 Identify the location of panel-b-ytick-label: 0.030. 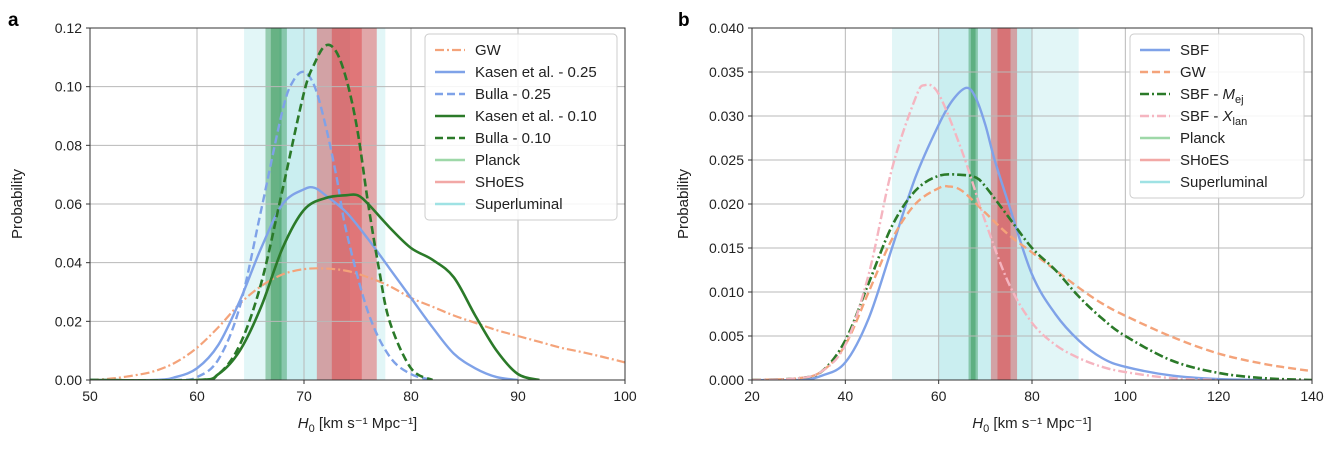
(726, 116).